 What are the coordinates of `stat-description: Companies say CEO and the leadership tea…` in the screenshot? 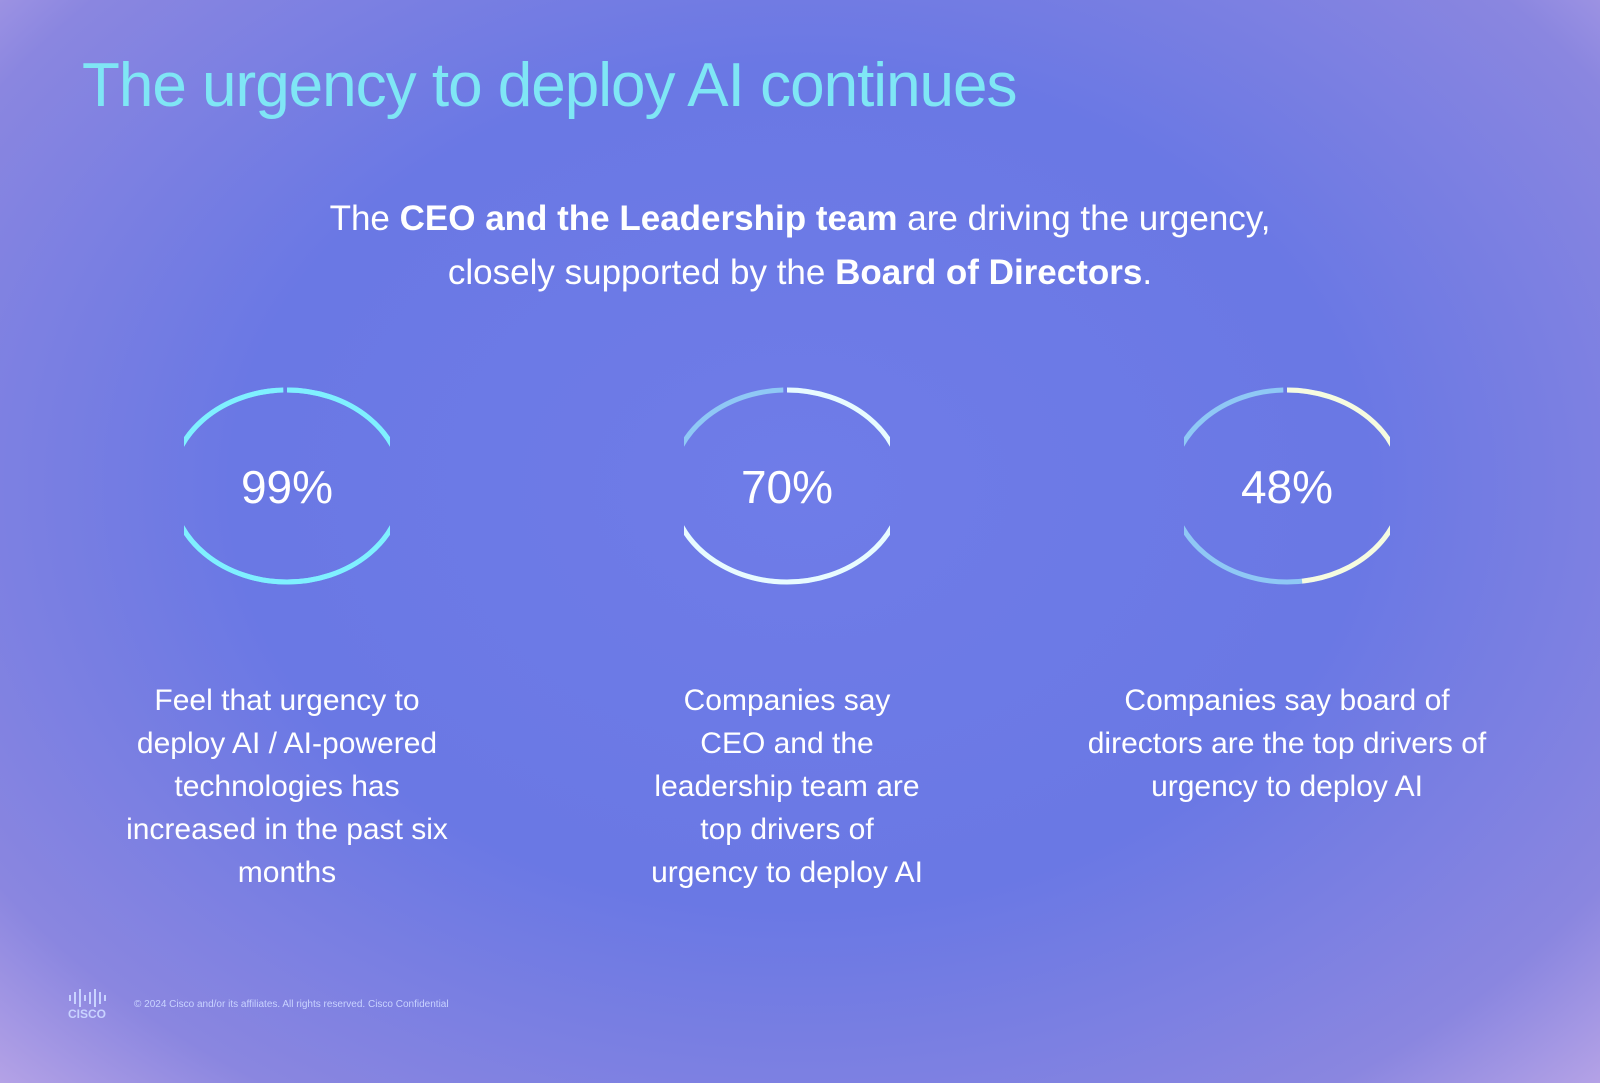 It's located at (787, 786).